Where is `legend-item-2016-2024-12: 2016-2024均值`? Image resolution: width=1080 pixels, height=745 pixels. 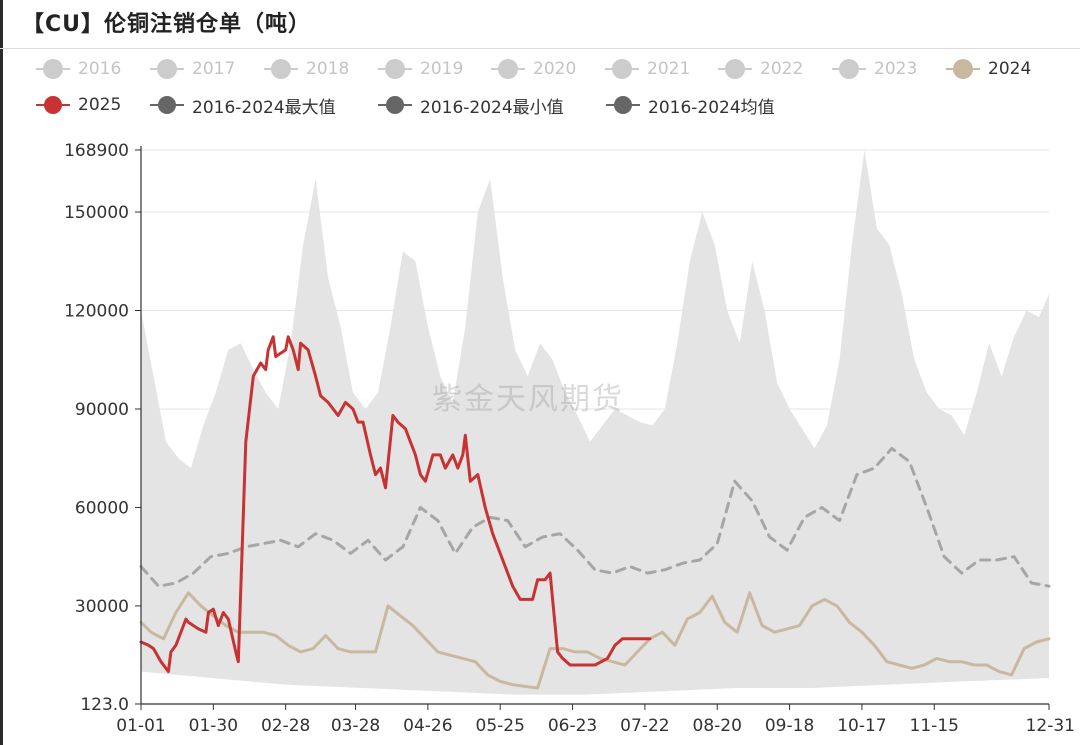
legend-item-2016-2024-12: 2016-2024均值 is located at coordinates (690, 105).